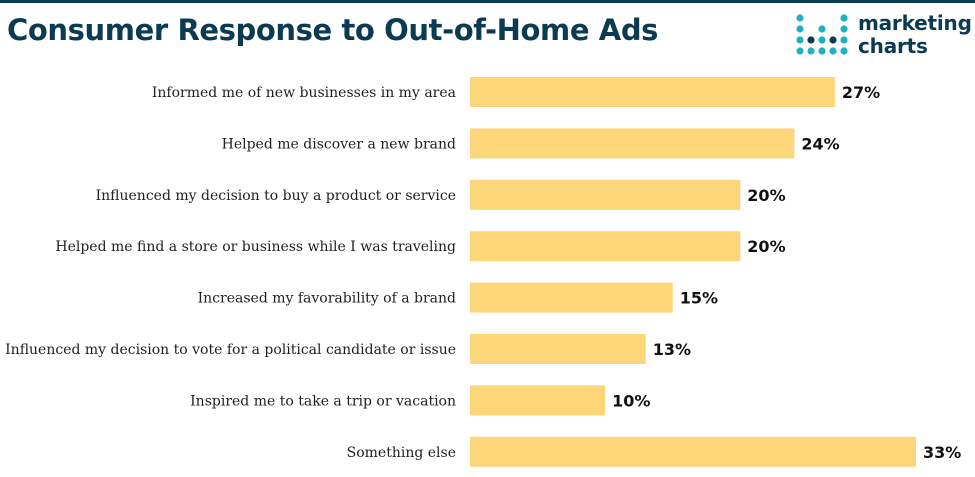 This screenshot has width=975, height=477. I want to click on category-label: Informed me of new businesses in my area, so click(304, 93).